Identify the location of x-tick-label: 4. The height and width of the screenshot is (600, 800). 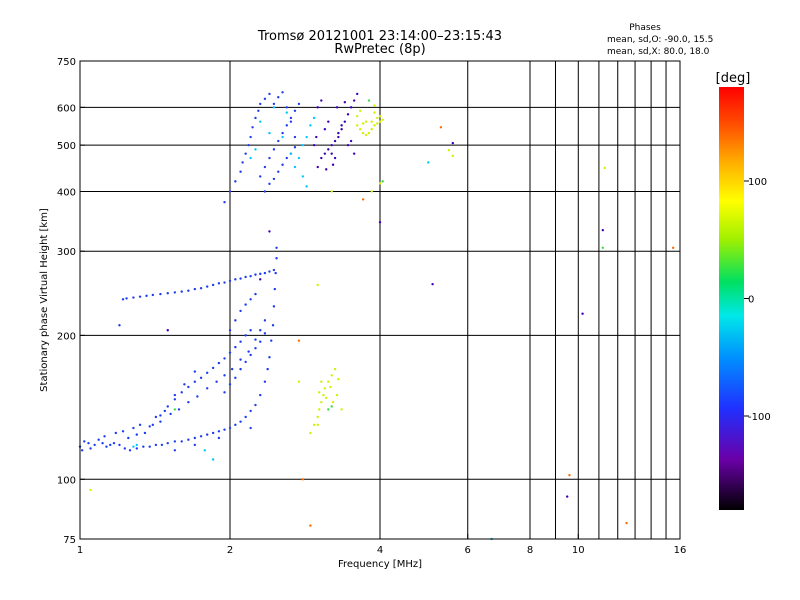
(380, 550).